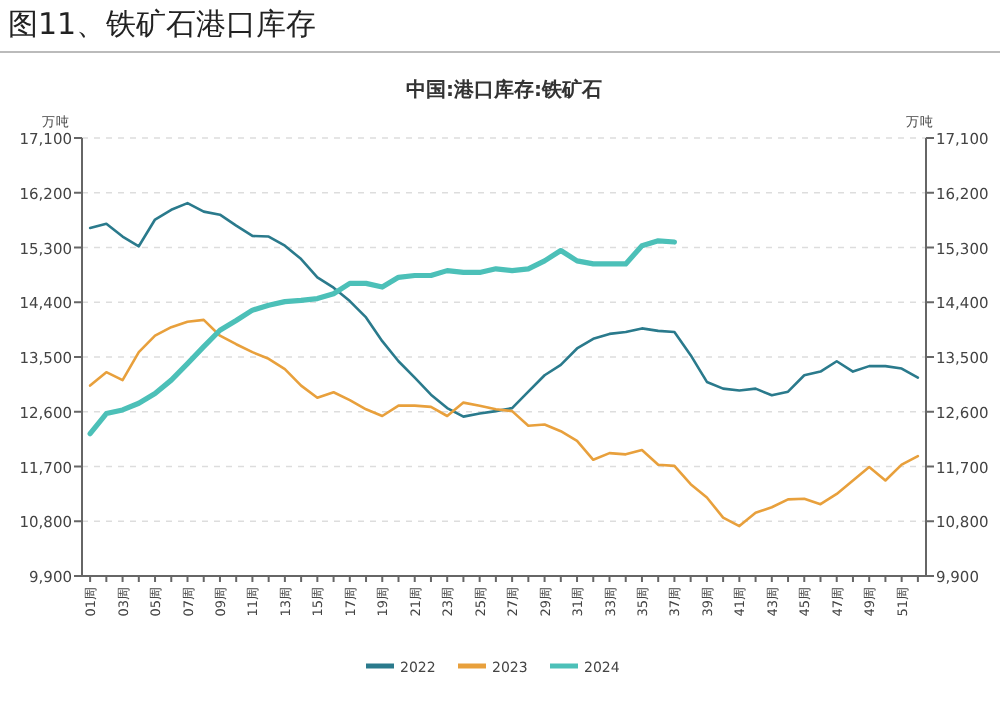 The width and height of the screenshot is (1000, 704). I want to click on subtitle: 中国:港口库存:铁矿石, so click(504, 91).